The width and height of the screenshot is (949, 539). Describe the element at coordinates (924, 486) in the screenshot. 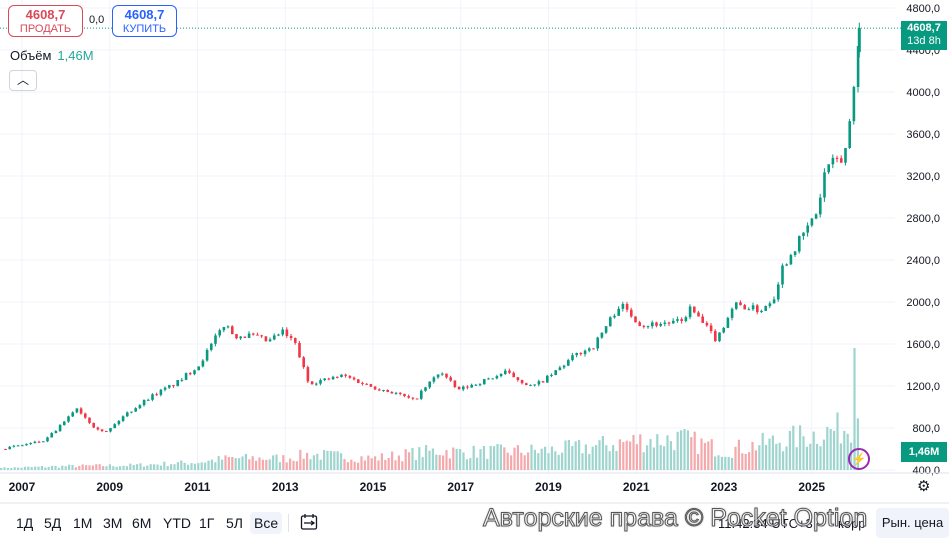

I see `gear-icon: ⚙` at that location.